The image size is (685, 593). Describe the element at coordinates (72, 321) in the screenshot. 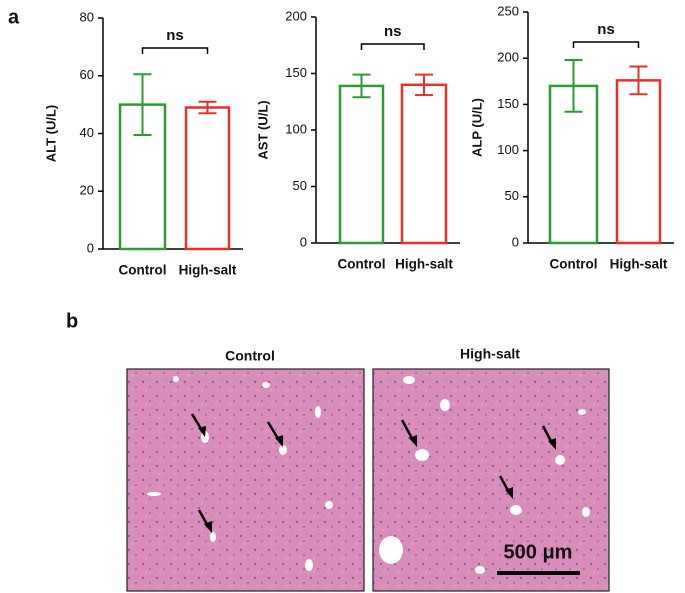

I see `panel-label: b` at that location.